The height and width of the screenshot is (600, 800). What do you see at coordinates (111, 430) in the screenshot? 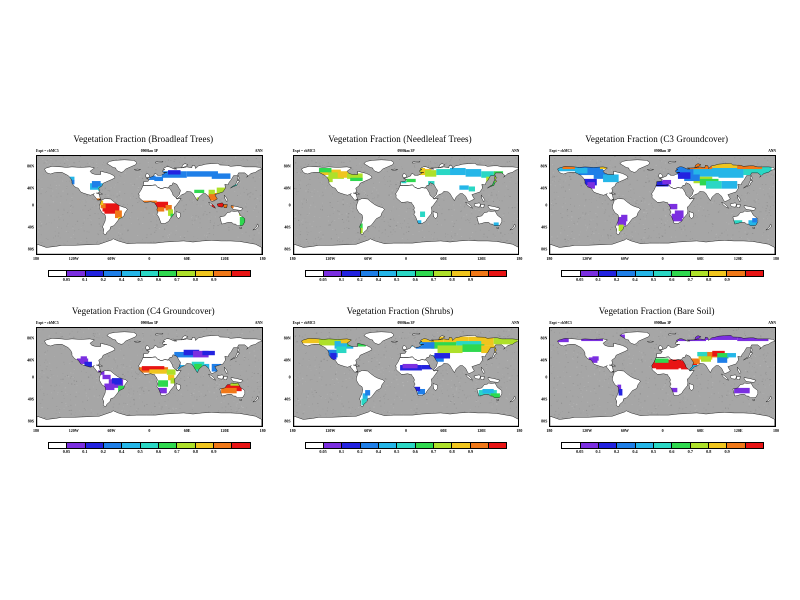
I see `x-axis-tick: 60W` at bounding box center [111, 430].